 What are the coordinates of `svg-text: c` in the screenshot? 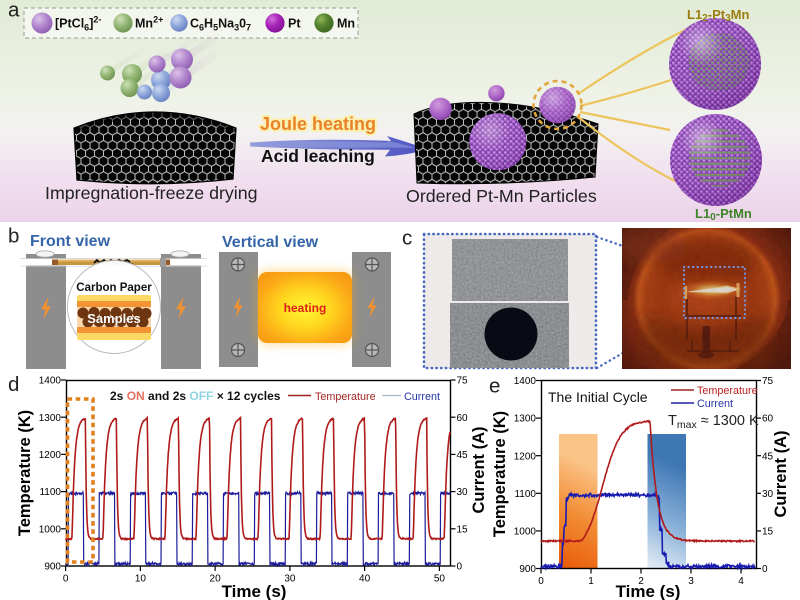 It's located at (407, 238).